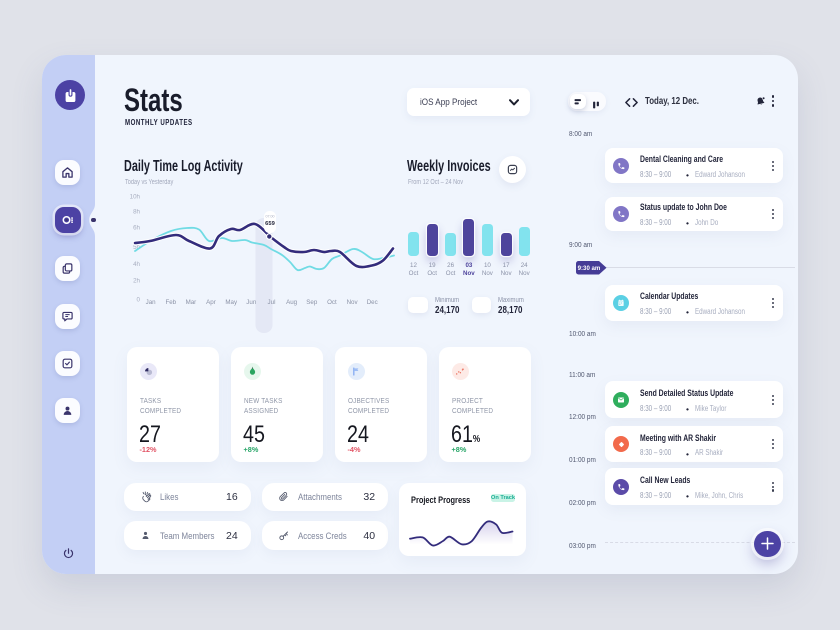  I want to click on svg-text: 9:30 am, so click(588, 268).